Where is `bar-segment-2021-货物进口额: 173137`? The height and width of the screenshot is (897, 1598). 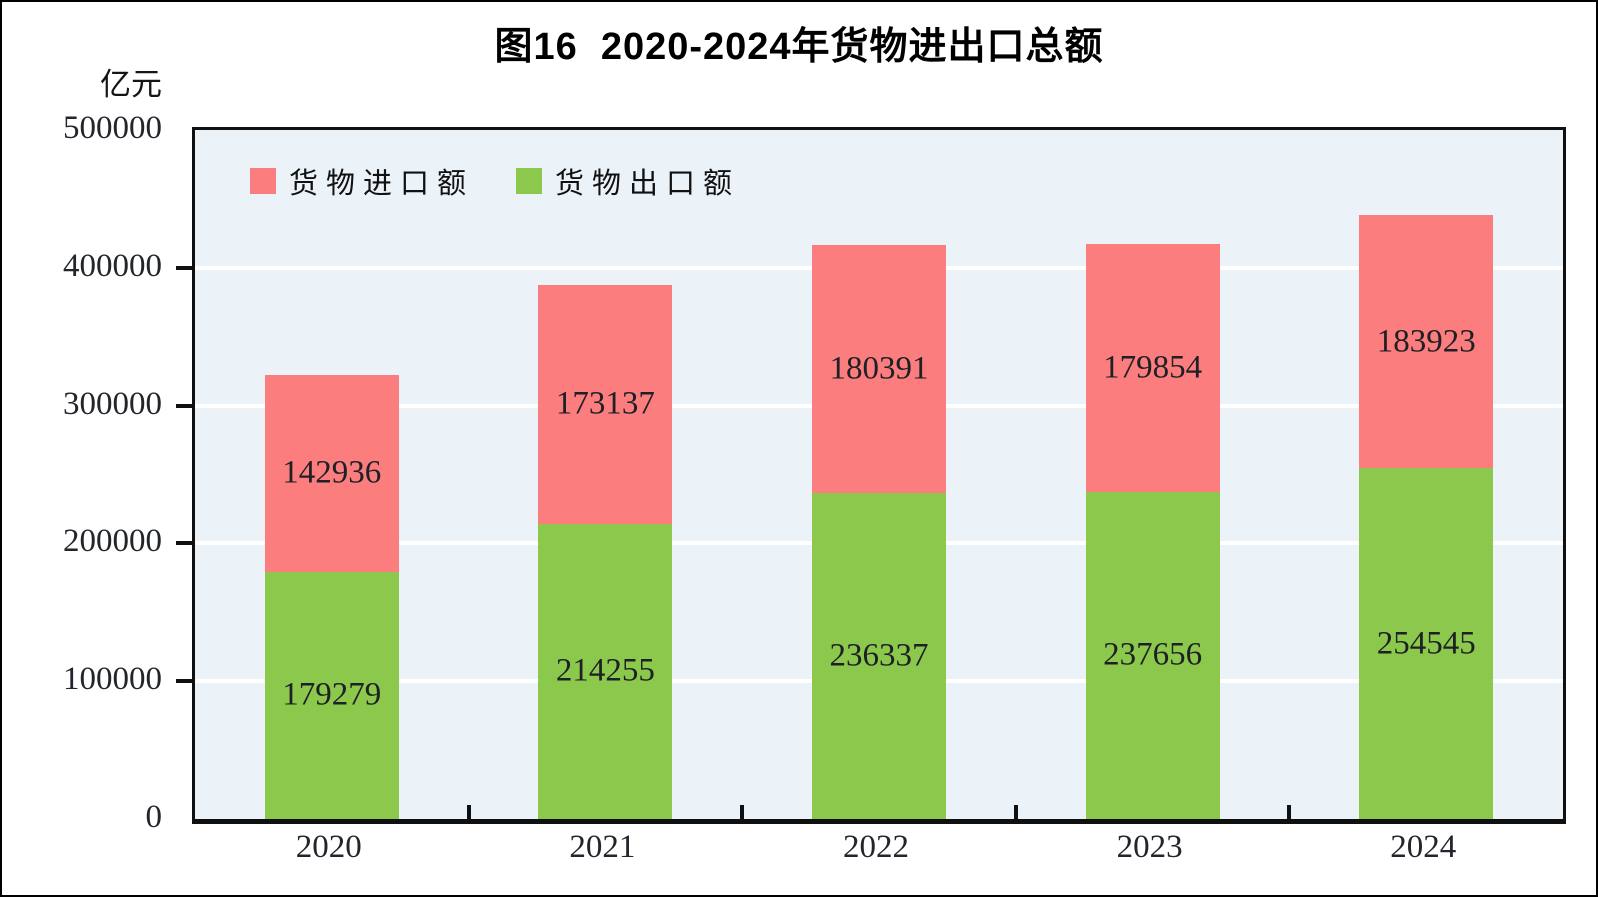
bar-segment-2021-货物进口额: 173137 is located at coordinates (605, 404).